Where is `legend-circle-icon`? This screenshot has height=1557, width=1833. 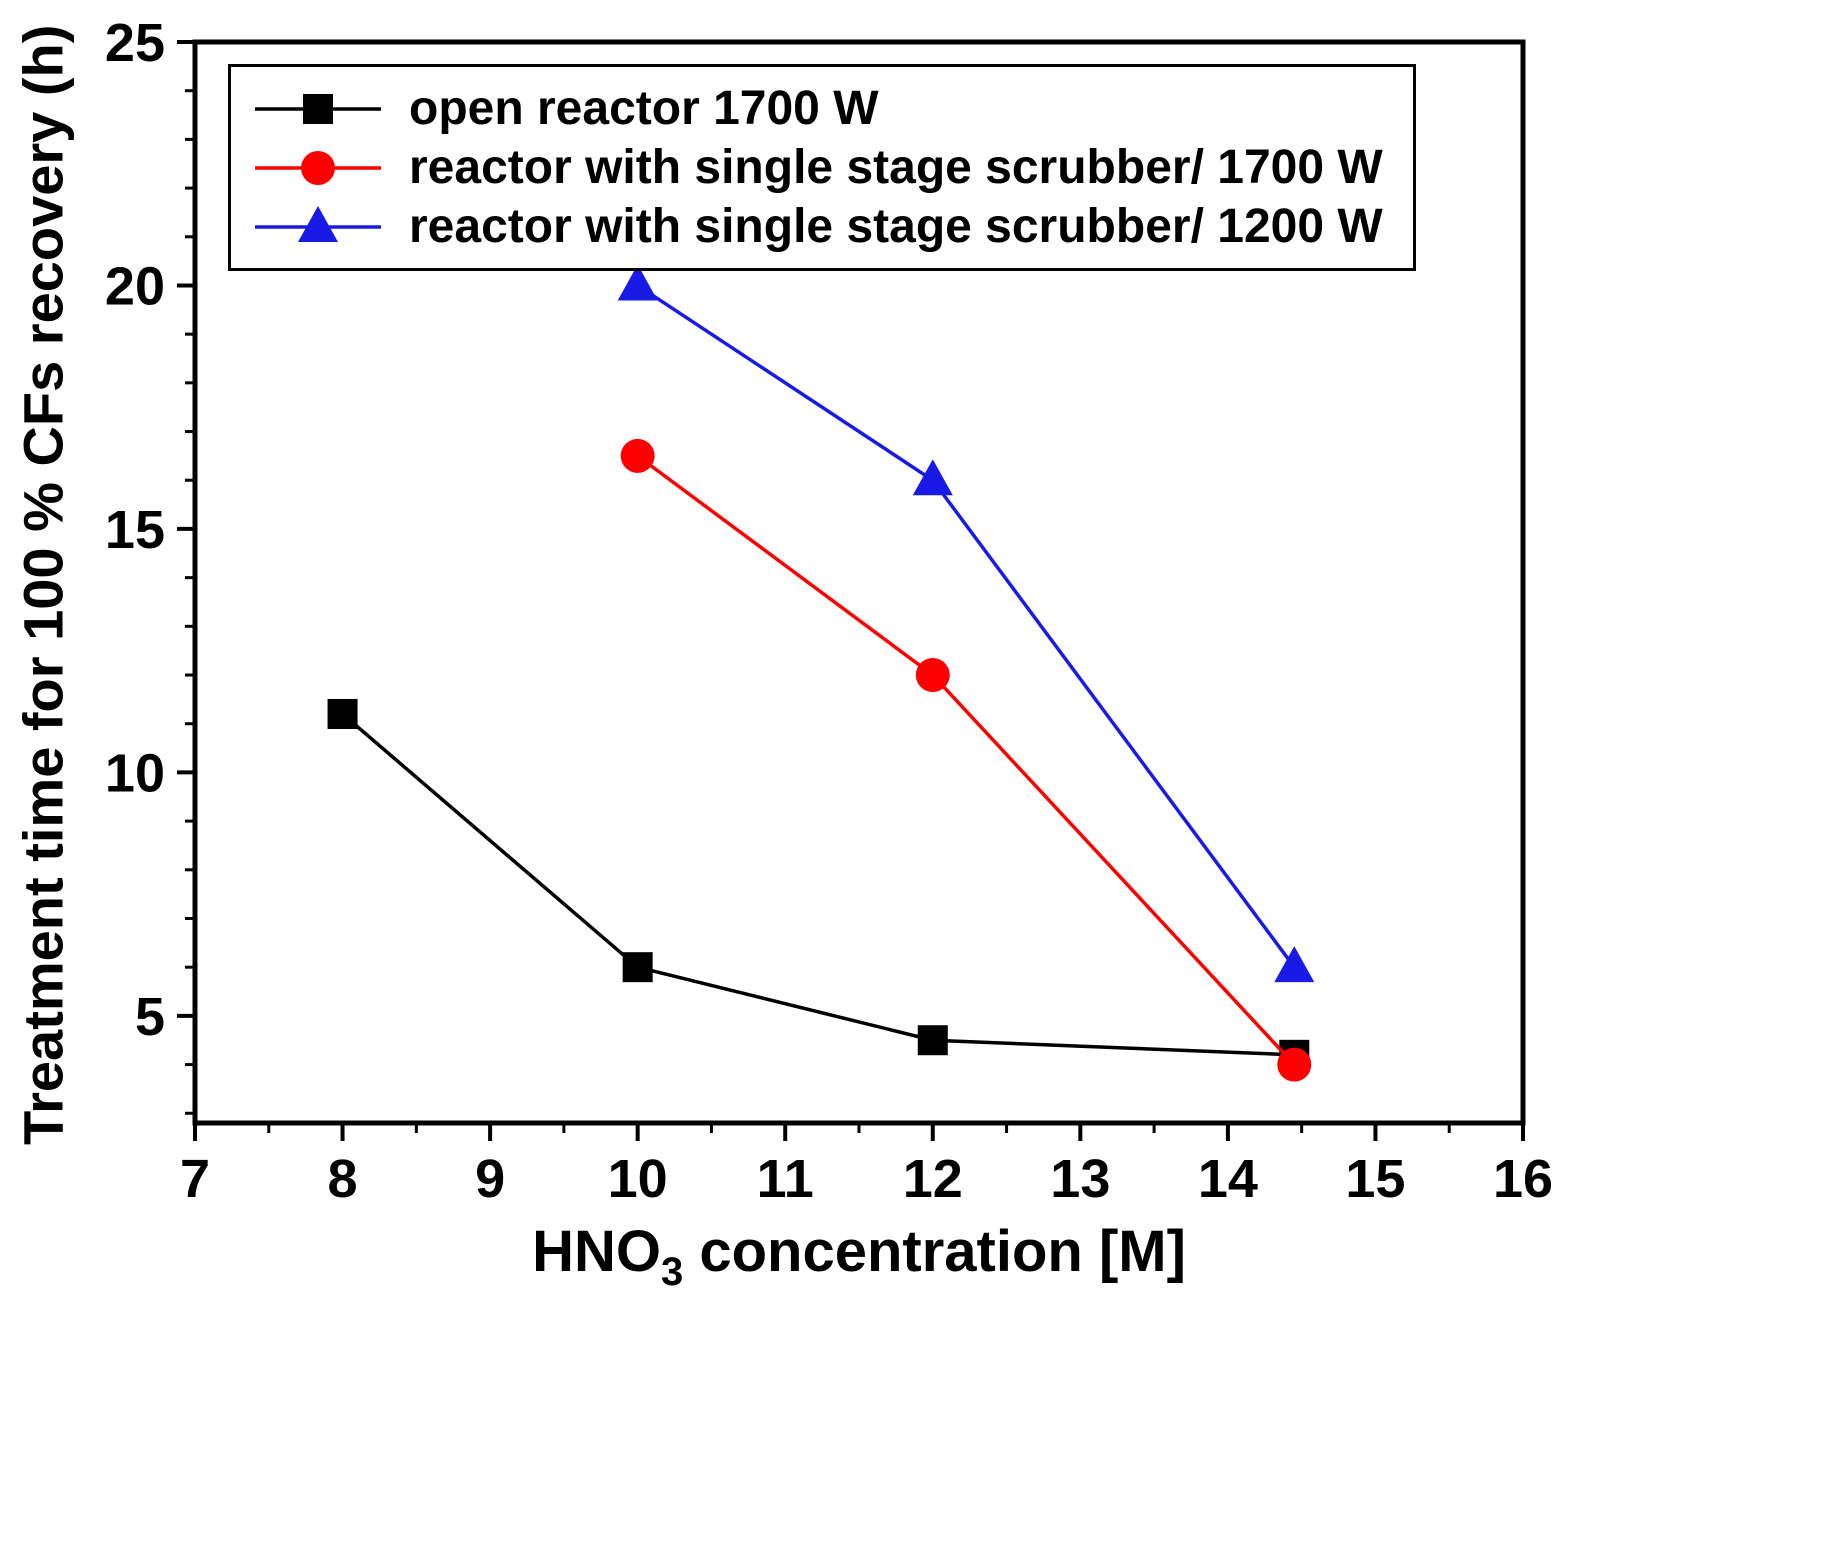
legend-circle-icon is located at coordinates (318, 167).